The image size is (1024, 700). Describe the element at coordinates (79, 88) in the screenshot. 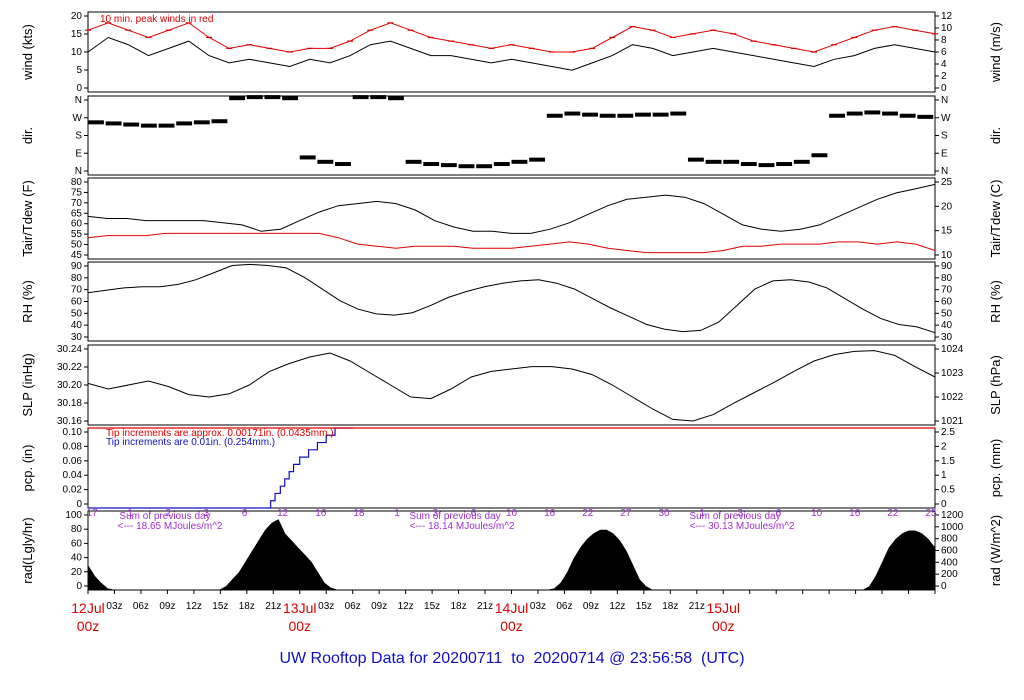

I see `left-tick-label: 0` at that location.